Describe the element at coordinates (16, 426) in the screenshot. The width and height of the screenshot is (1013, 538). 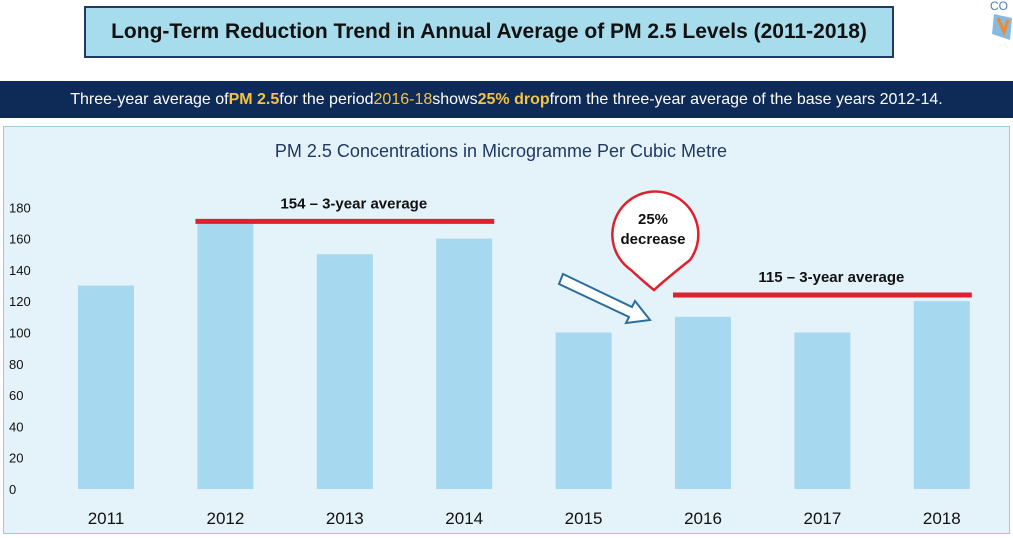
I see `y-tick-label: 40` at that location.